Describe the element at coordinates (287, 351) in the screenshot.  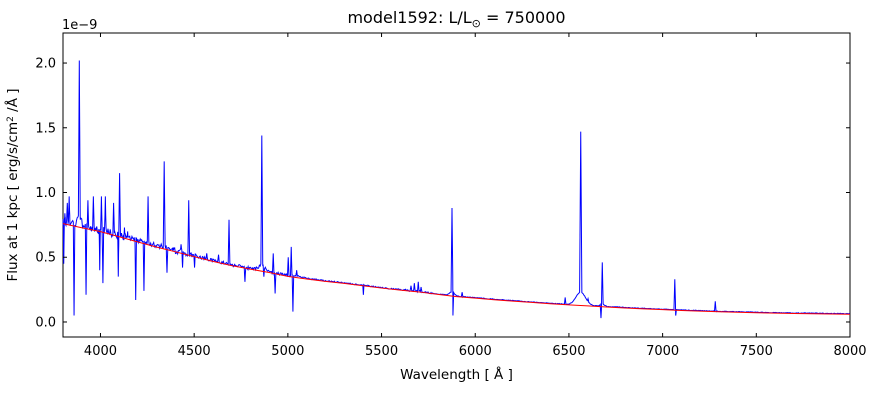
I see `x-tick-label: 5000` at that location.